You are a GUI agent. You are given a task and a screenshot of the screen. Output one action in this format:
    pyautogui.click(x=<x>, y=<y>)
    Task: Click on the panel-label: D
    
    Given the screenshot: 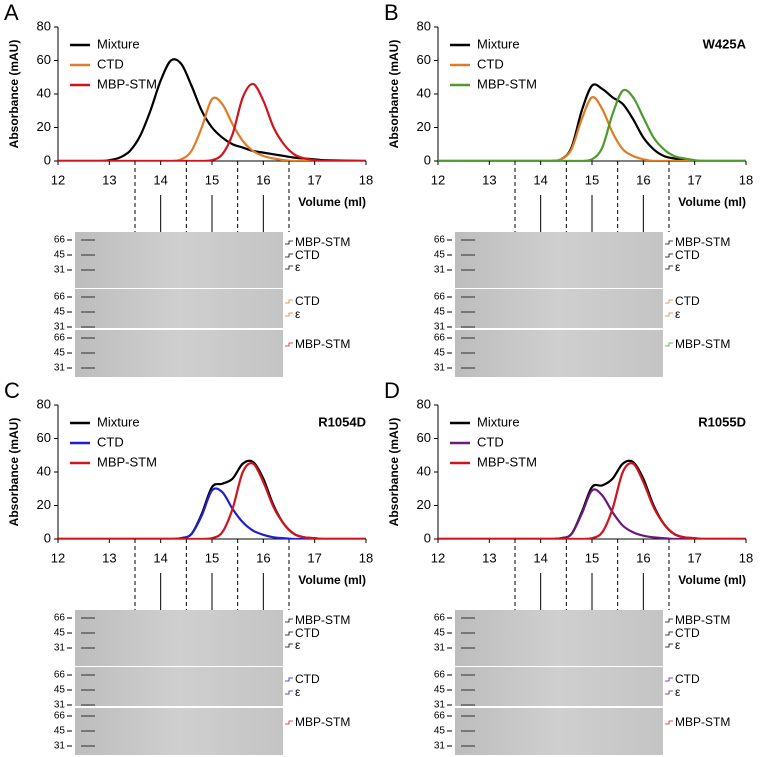 What is the action you would take?
    pyautogui.click(x=392, y=390)
    